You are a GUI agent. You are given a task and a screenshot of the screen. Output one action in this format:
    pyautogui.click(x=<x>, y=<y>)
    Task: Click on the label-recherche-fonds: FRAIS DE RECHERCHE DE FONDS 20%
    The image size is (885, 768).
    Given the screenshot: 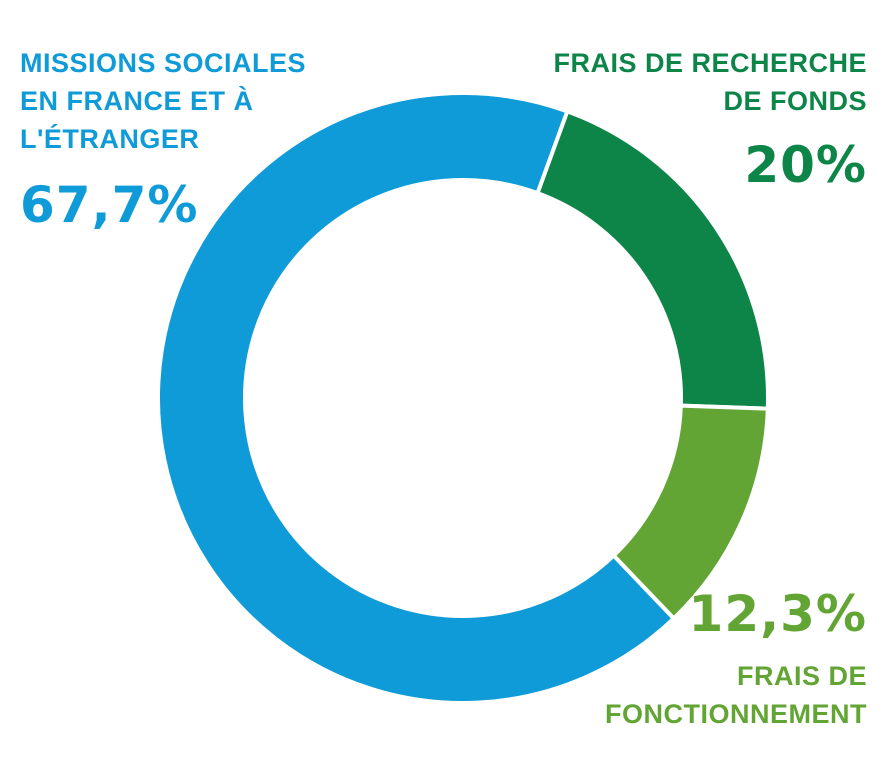 What is the action you would take?
    pyautogui.click(x=707, y=119)
    